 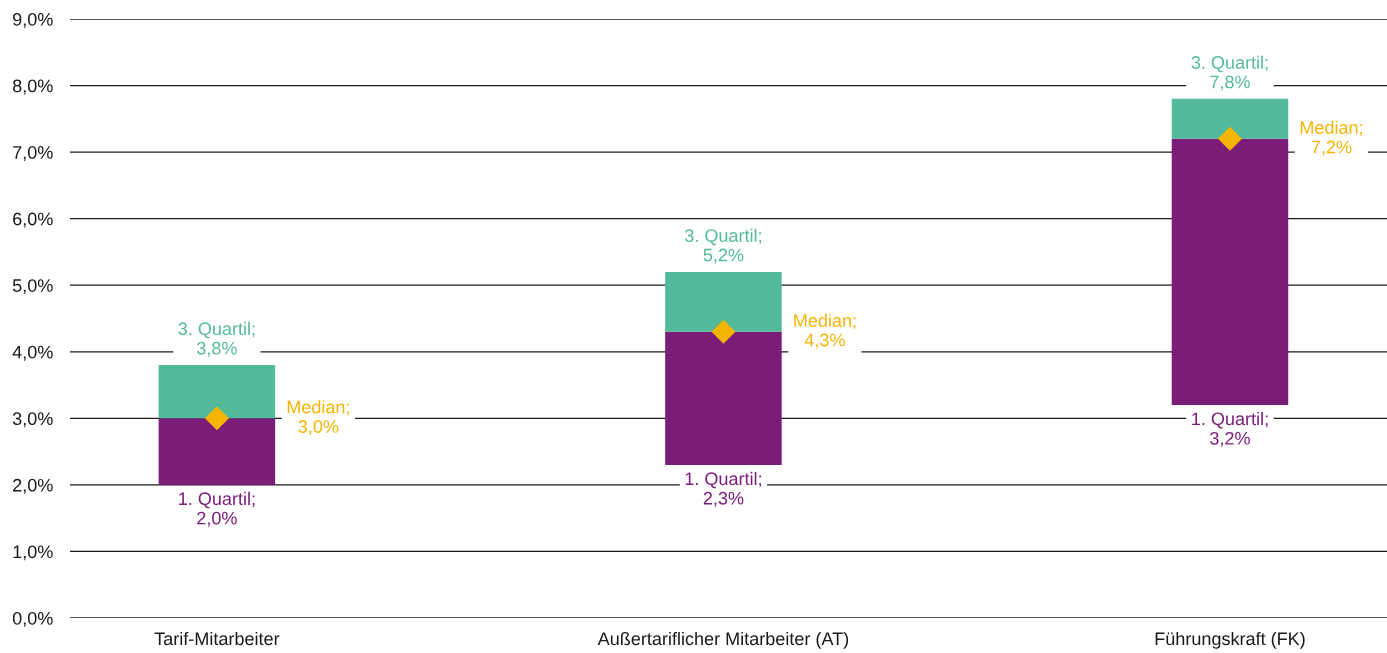 I want to click on annotation: 1. Quartil; 3,2%, so click(x=1230, y=429).